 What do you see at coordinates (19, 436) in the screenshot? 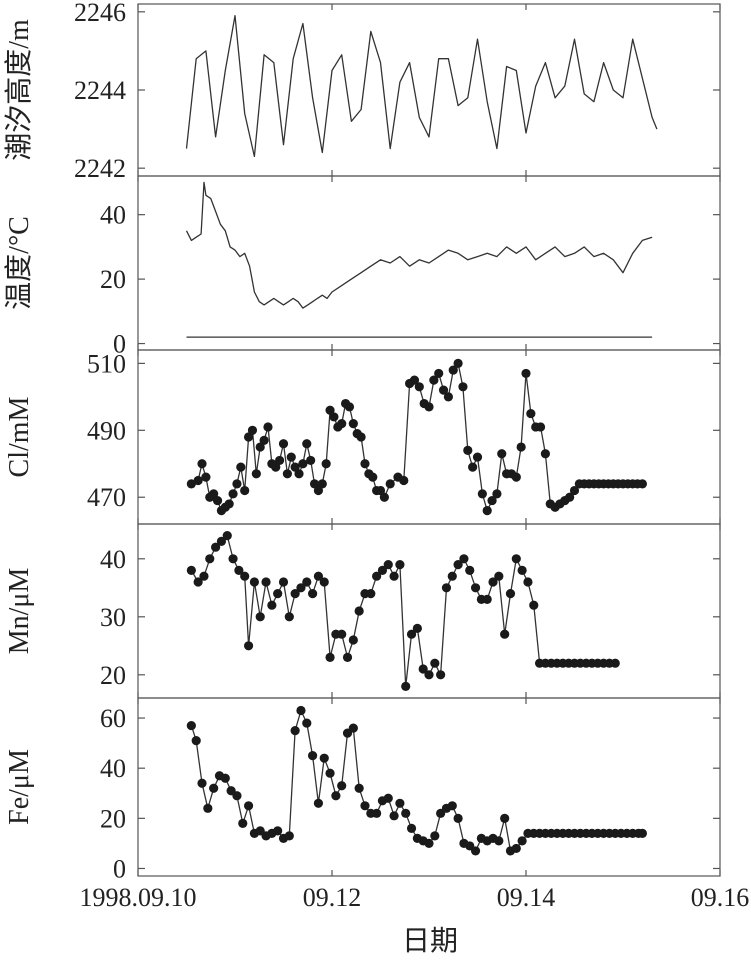
I see `y-axis-title: Cl/mM` at bounding box center [19, 436].